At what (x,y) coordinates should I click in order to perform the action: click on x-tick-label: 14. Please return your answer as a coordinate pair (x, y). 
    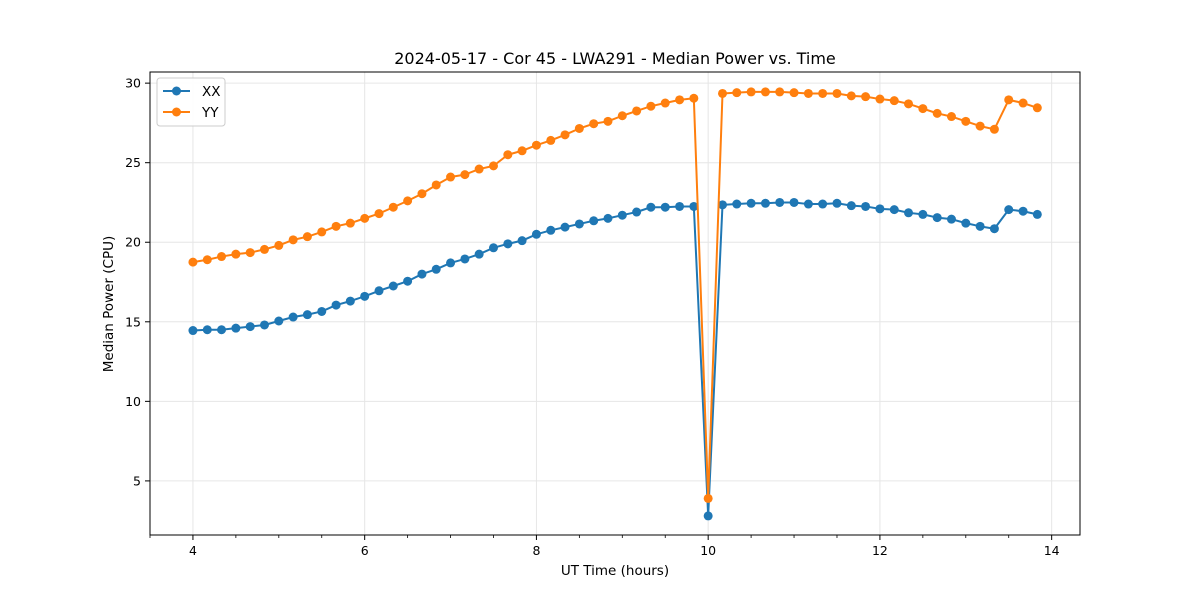
    Looking at the image, I should click on (1052, 550).